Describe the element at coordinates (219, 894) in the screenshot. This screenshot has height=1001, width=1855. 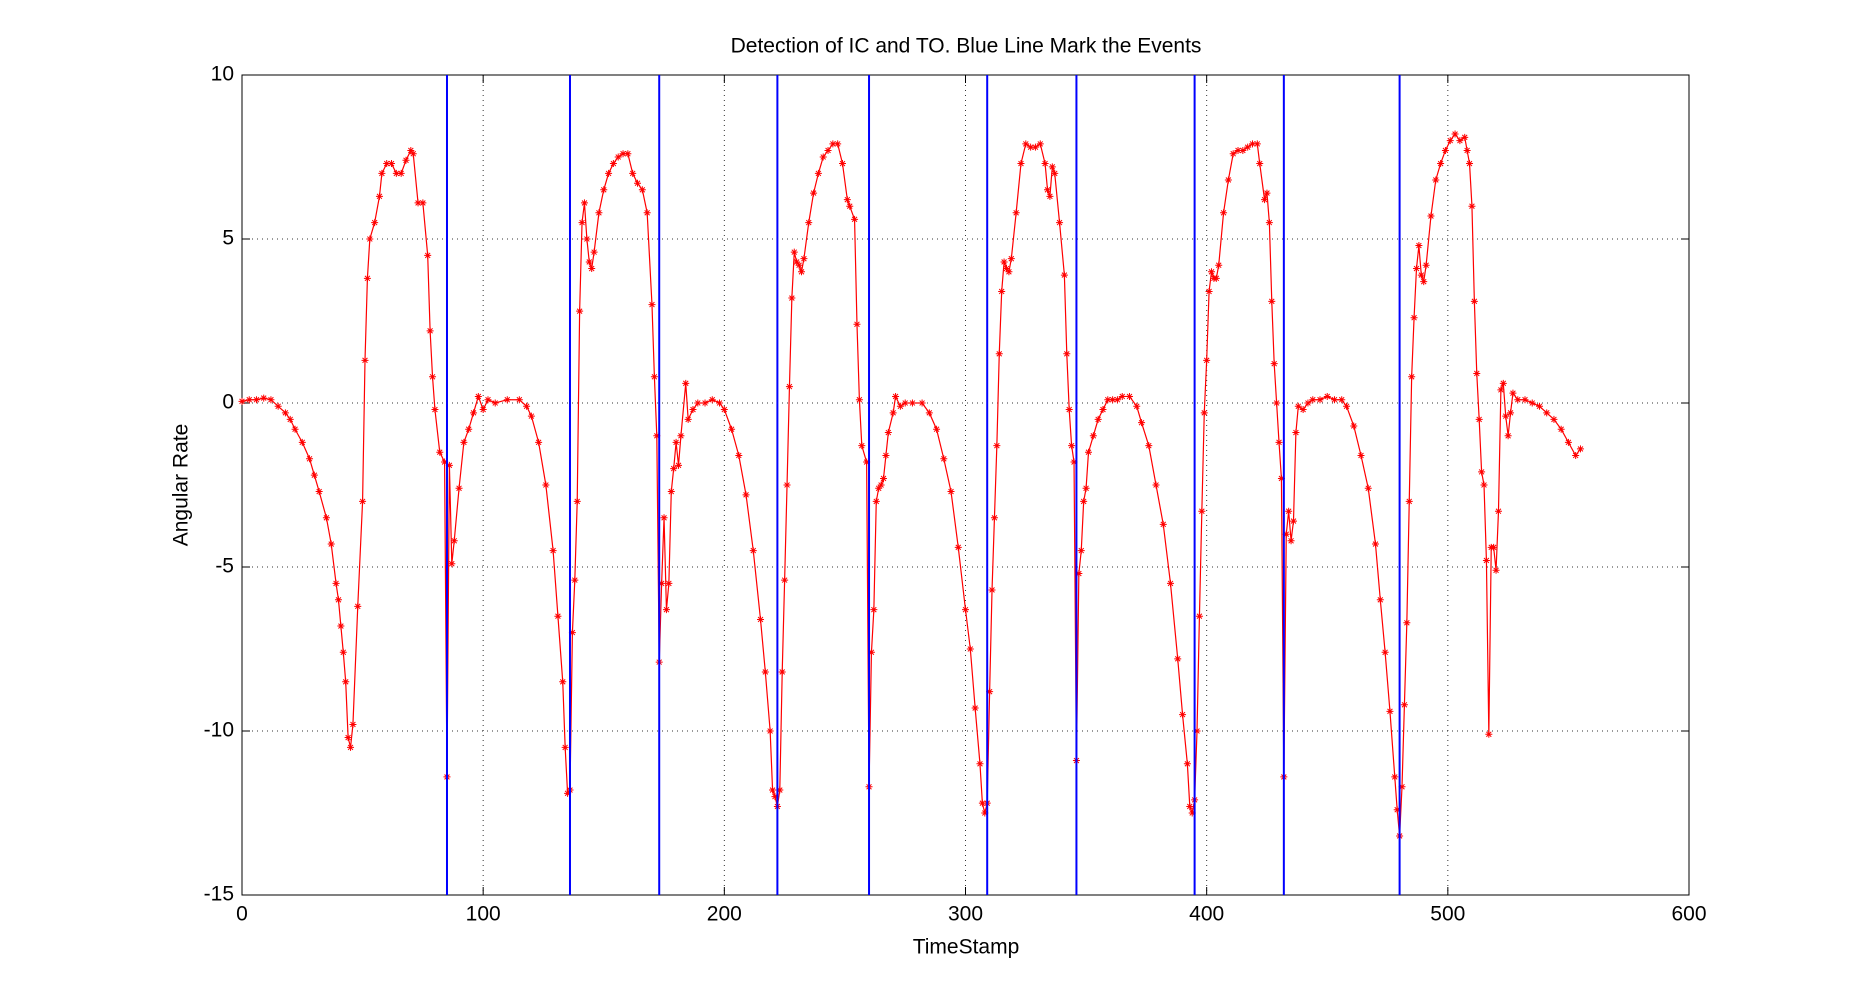
I see `y-tick-label: -15` at that location.